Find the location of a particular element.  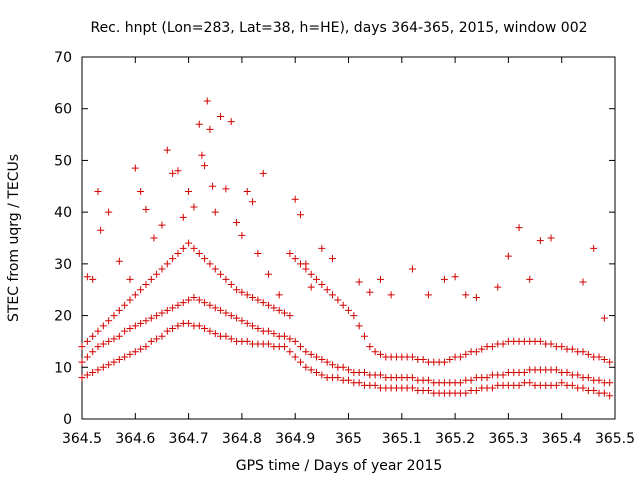

x-tick-label: 364.7 is located at coordinates (189, 439).